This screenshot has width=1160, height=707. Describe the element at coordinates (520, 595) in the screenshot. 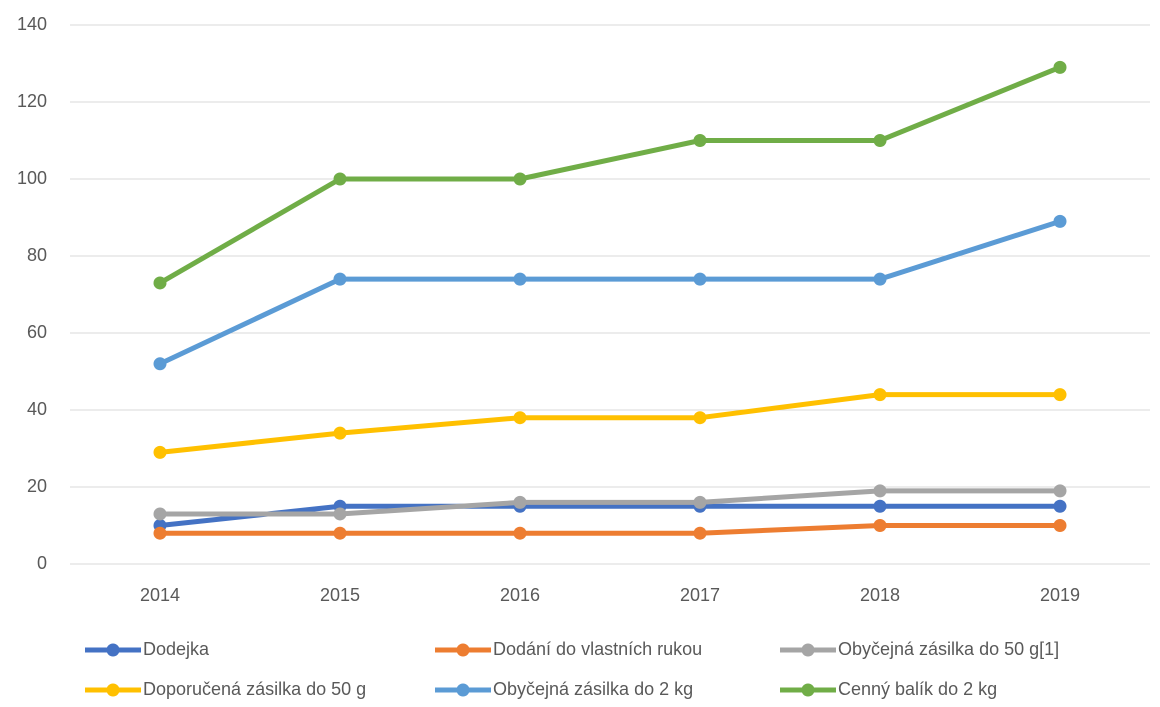

I see `x-tick-label: 2016` at that location.